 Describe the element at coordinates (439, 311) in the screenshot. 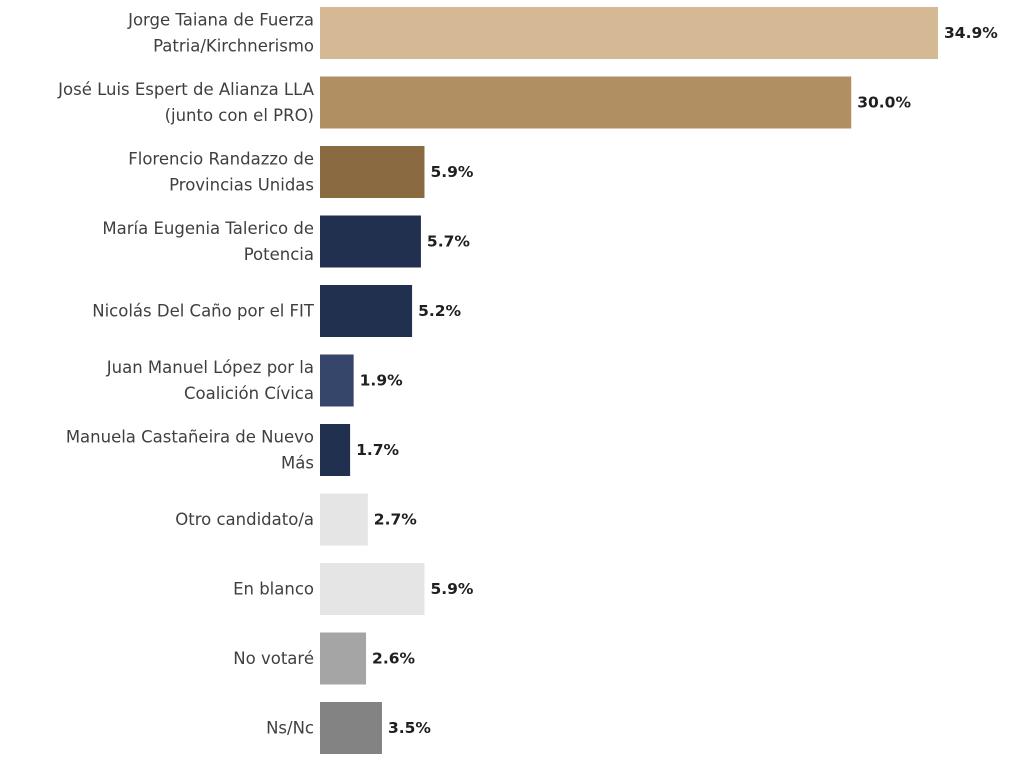

I see `value-label-4: 5.2%` at that location.